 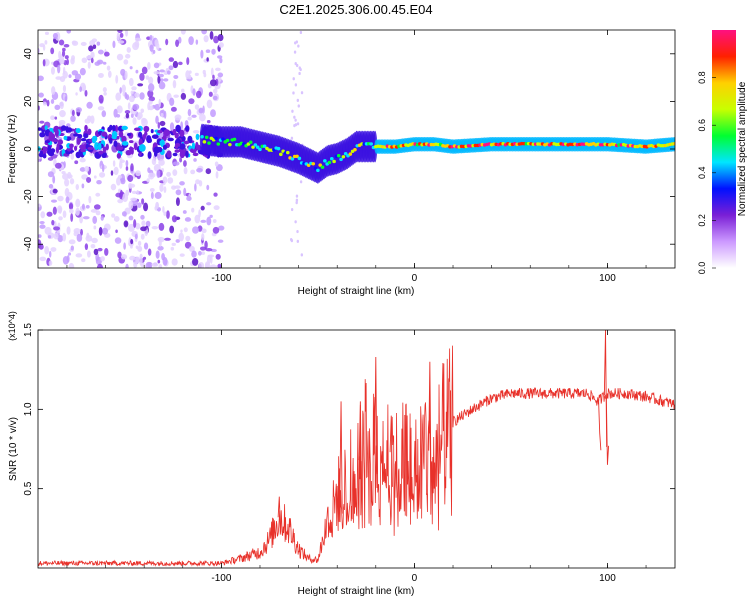 I want to click on colorbar-tick-label: 0.4, so click(x=702, y=173).